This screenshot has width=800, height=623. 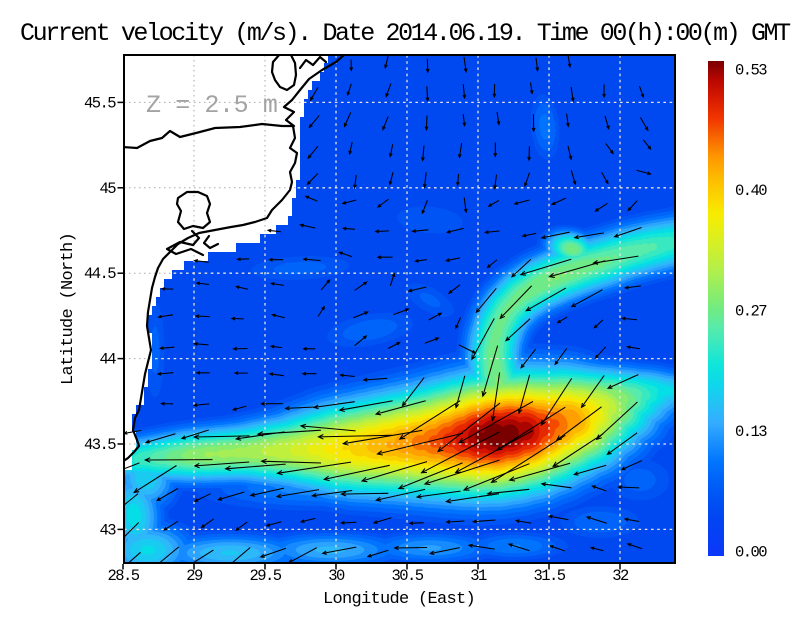 I want to click on svg-text: 0.13, so click(x=751, y=432).